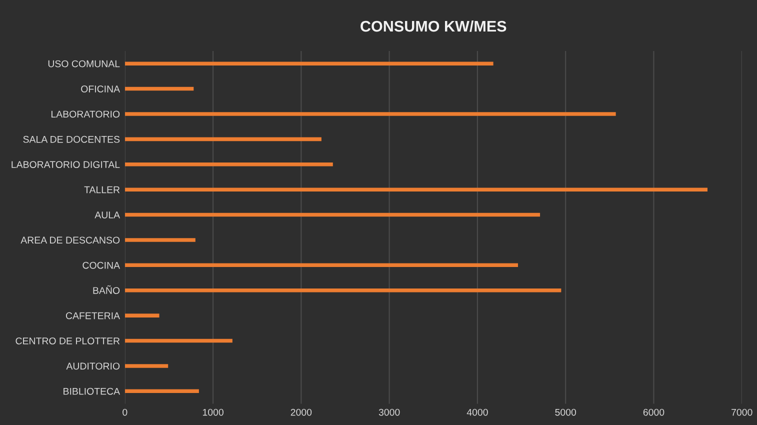 Image resolution: width=757 pixels, height=425 pixels. What do you see at coordinates (66, 164) in the screenshot?
I see `y-tick-label: LABORATORIO DIGITAL` at bounding box center [66, 164].